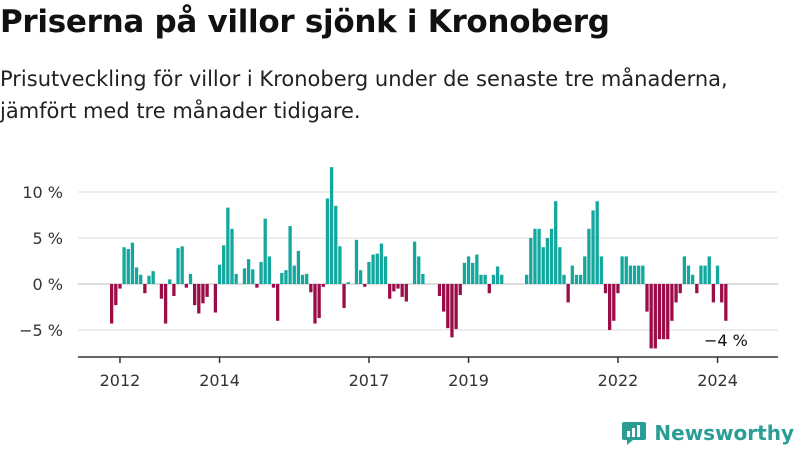  What do you see at coordinates (42, 192) in the screenshot?
I see `y-tick-label: 10 %` at bounding box center [42, 192].